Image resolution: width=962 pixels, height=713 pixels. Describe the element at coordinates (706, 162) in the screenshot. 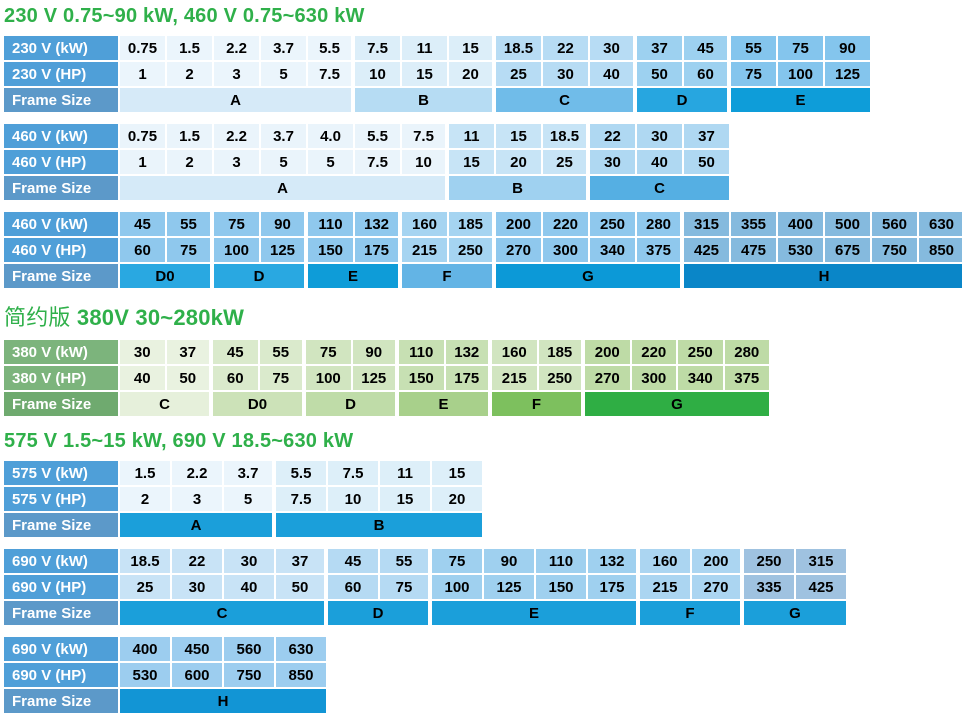

I see `hp-cell: 50` at that location.